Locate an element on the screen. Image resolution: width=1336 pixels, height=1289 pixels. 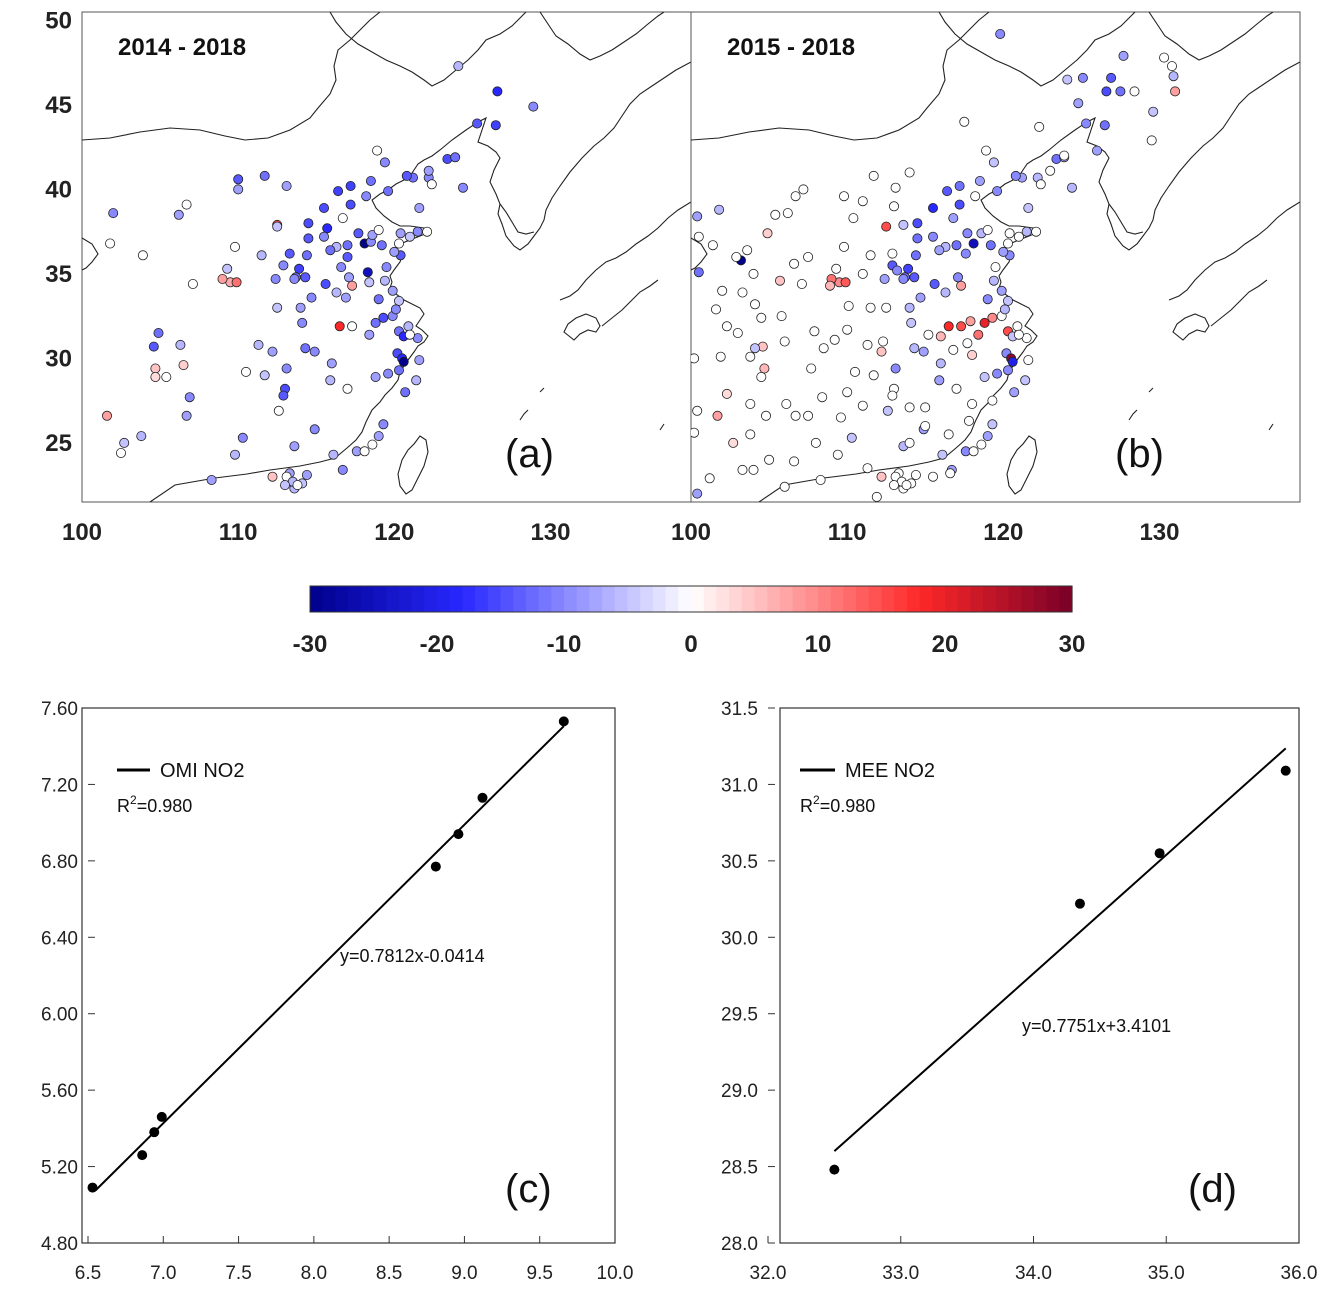
map-x-tick-label: 130 is located at coordinates (1159, 532).